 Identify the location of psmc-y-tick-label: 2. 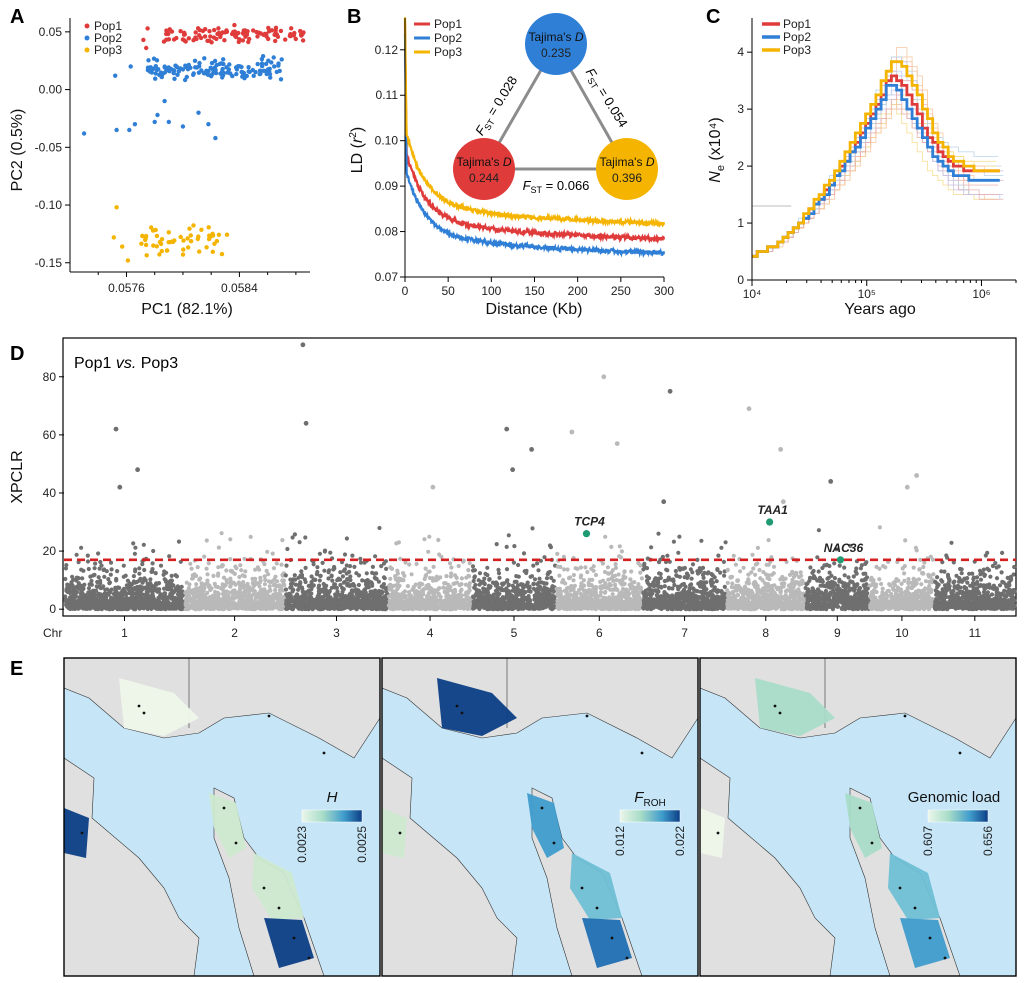
(740, 166).